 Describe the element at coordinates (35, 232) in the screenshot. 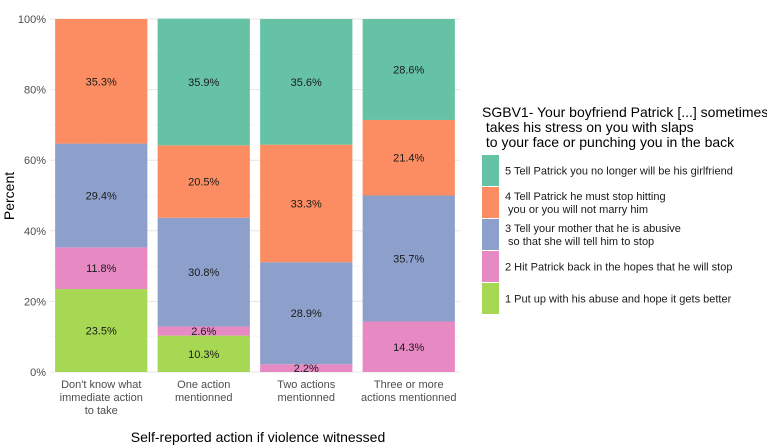

I see `y-tick-label: 40%` at that location.